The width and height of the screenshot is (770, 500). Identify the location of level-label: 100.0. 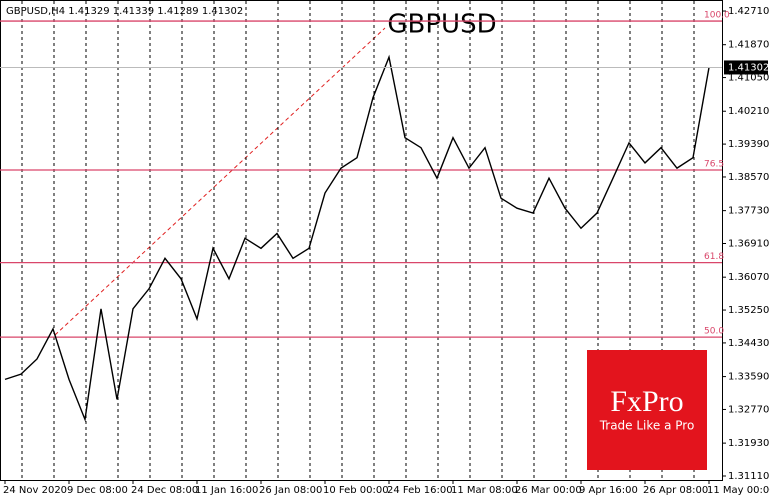
(717, 16).